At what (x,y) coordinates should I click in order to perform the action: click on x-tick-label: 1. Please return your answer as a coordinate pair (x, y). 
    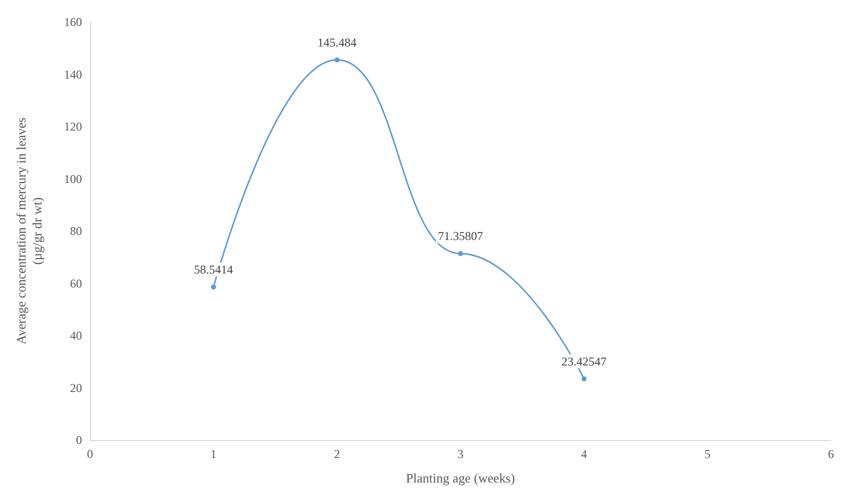
    Looking at the image, I should click on (213, 454).